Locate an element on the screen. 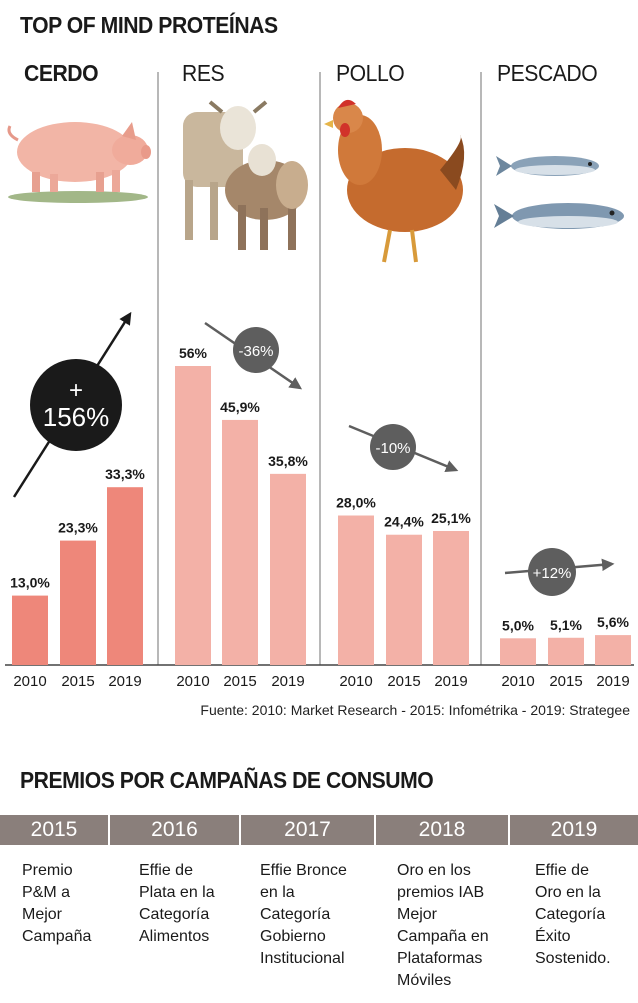 Image resolution: width=638 pixels, height=1003 pixels. award-line: Sostenido. is located at coordinates (573, 958).